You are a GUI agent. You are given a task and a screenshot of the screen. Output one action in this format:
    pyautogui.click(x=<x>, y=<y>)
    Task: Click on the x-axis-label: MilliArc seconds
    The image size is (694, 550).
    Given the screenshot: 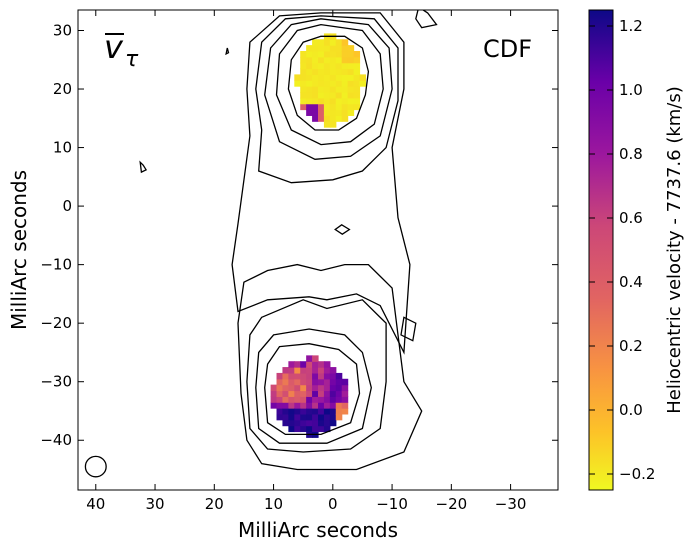 What is the action you would take?
    pyautogui.click(x=318, y=530)
    